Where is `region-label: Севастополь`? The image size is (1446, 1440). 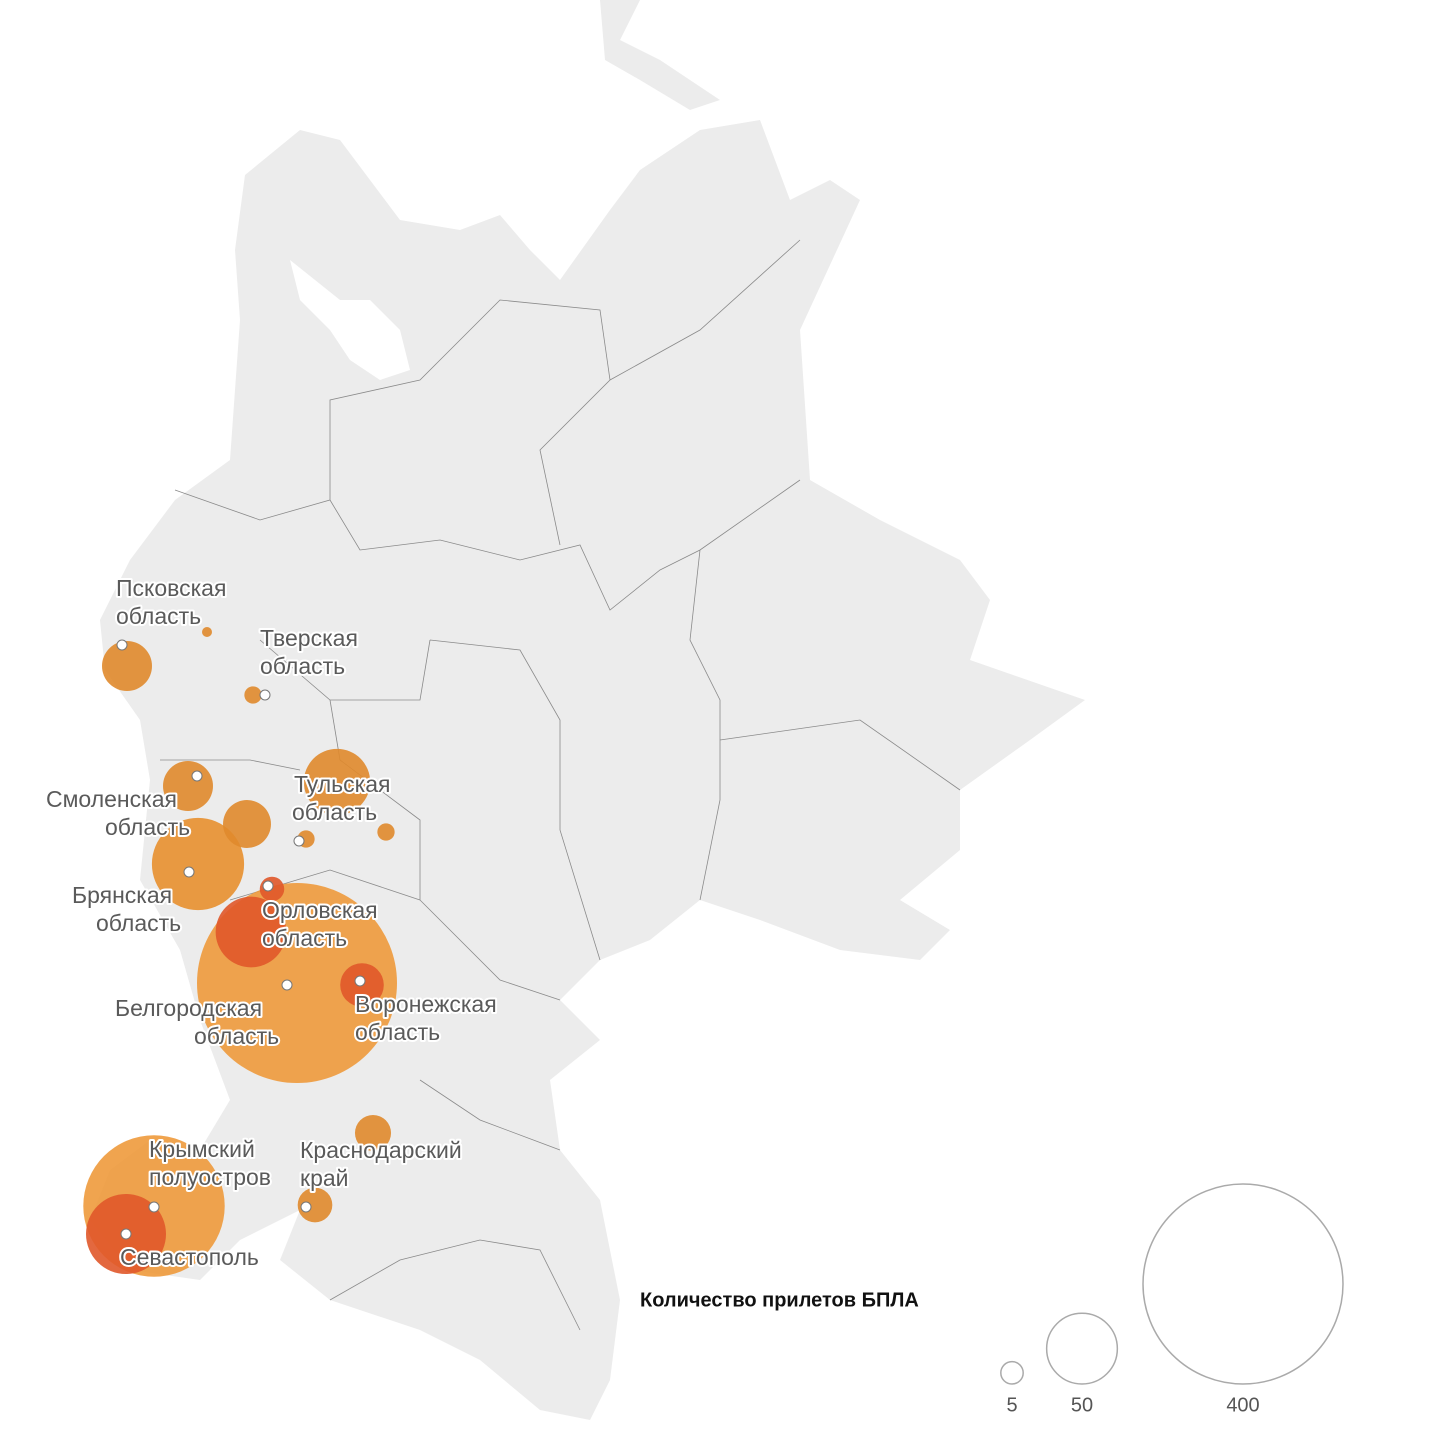
region-label: Севастополь is located at coordinates (189, 1257).